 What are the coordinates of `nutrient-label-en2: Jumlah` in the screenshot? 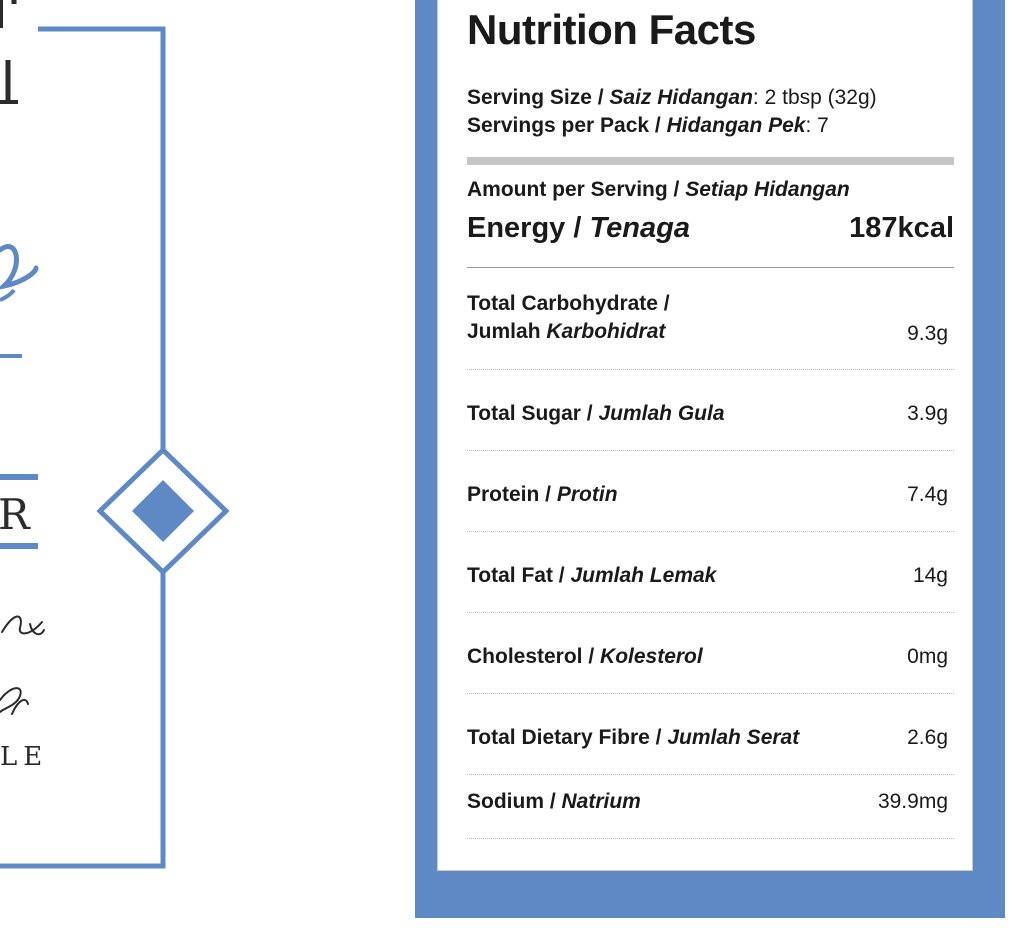 It's located at (507, 331).